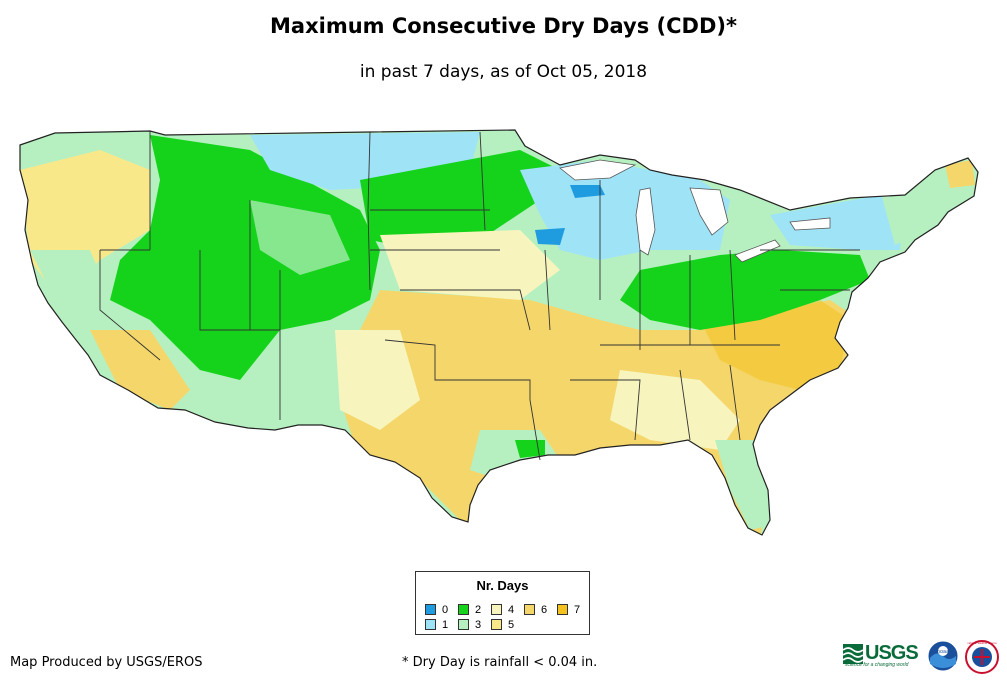 The image size is (1007, 691). What do you see at coordinates (877, 665) in the screenshot?
I see `usgs-tagline: science for a changing world` at bounding box center [877, 665].